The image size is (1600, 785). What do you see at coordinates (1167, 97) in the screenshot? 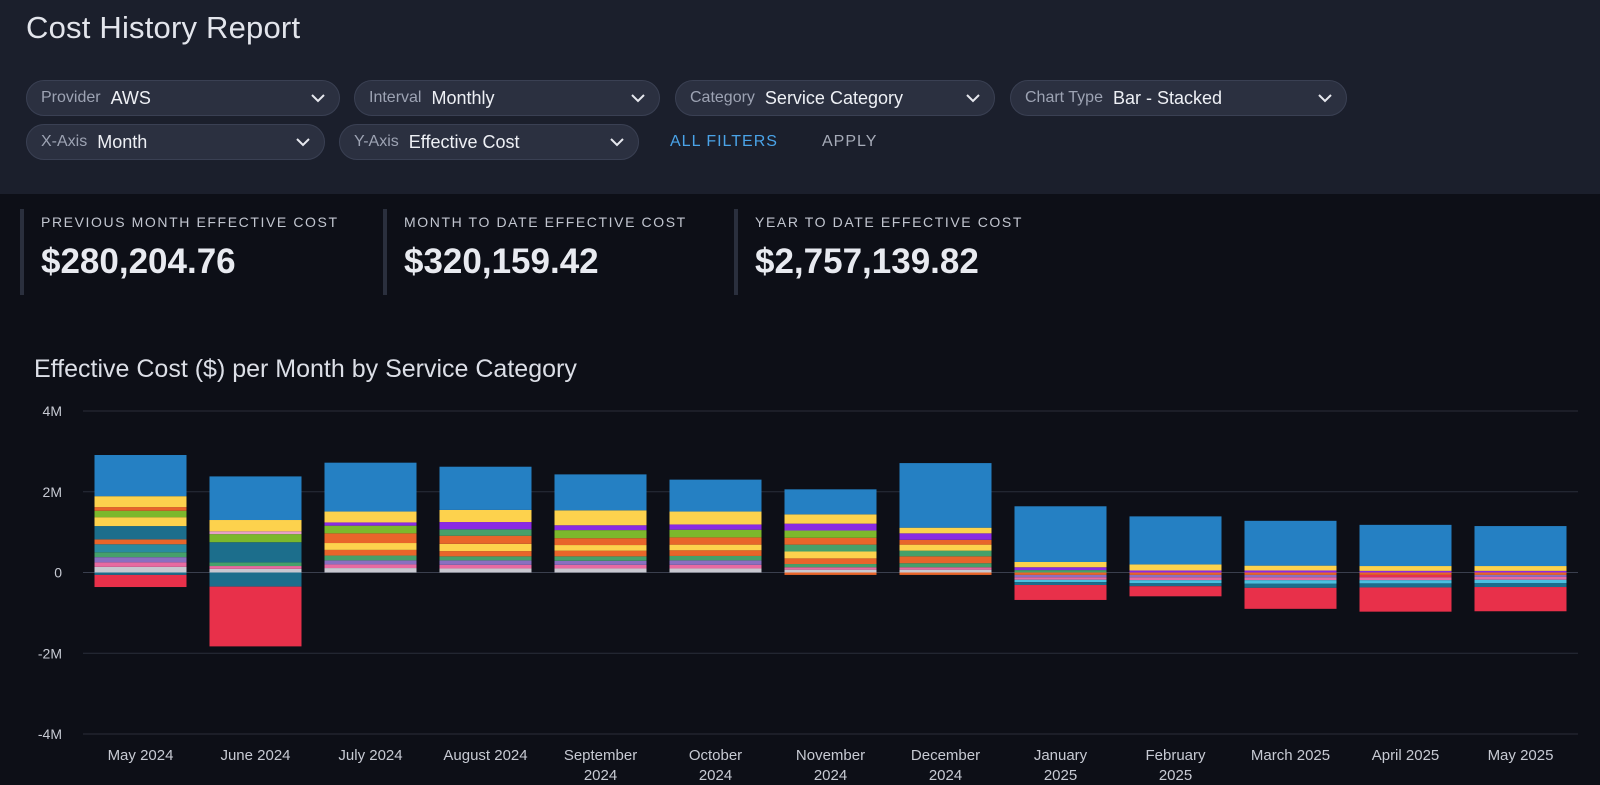
I see `chart-type-value: Bar - Stacked` at bounding box center [1167, 97].